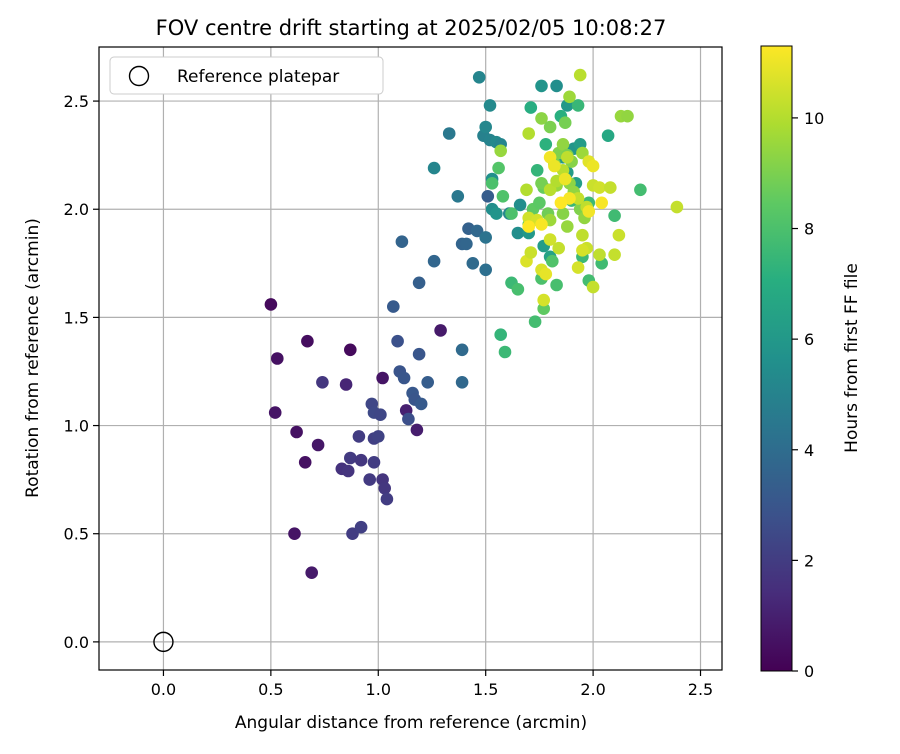  I want to click on x-axis-ticks: 0.0 0.5 1.0 1.5 2.0 2.5, so click(432, 684).